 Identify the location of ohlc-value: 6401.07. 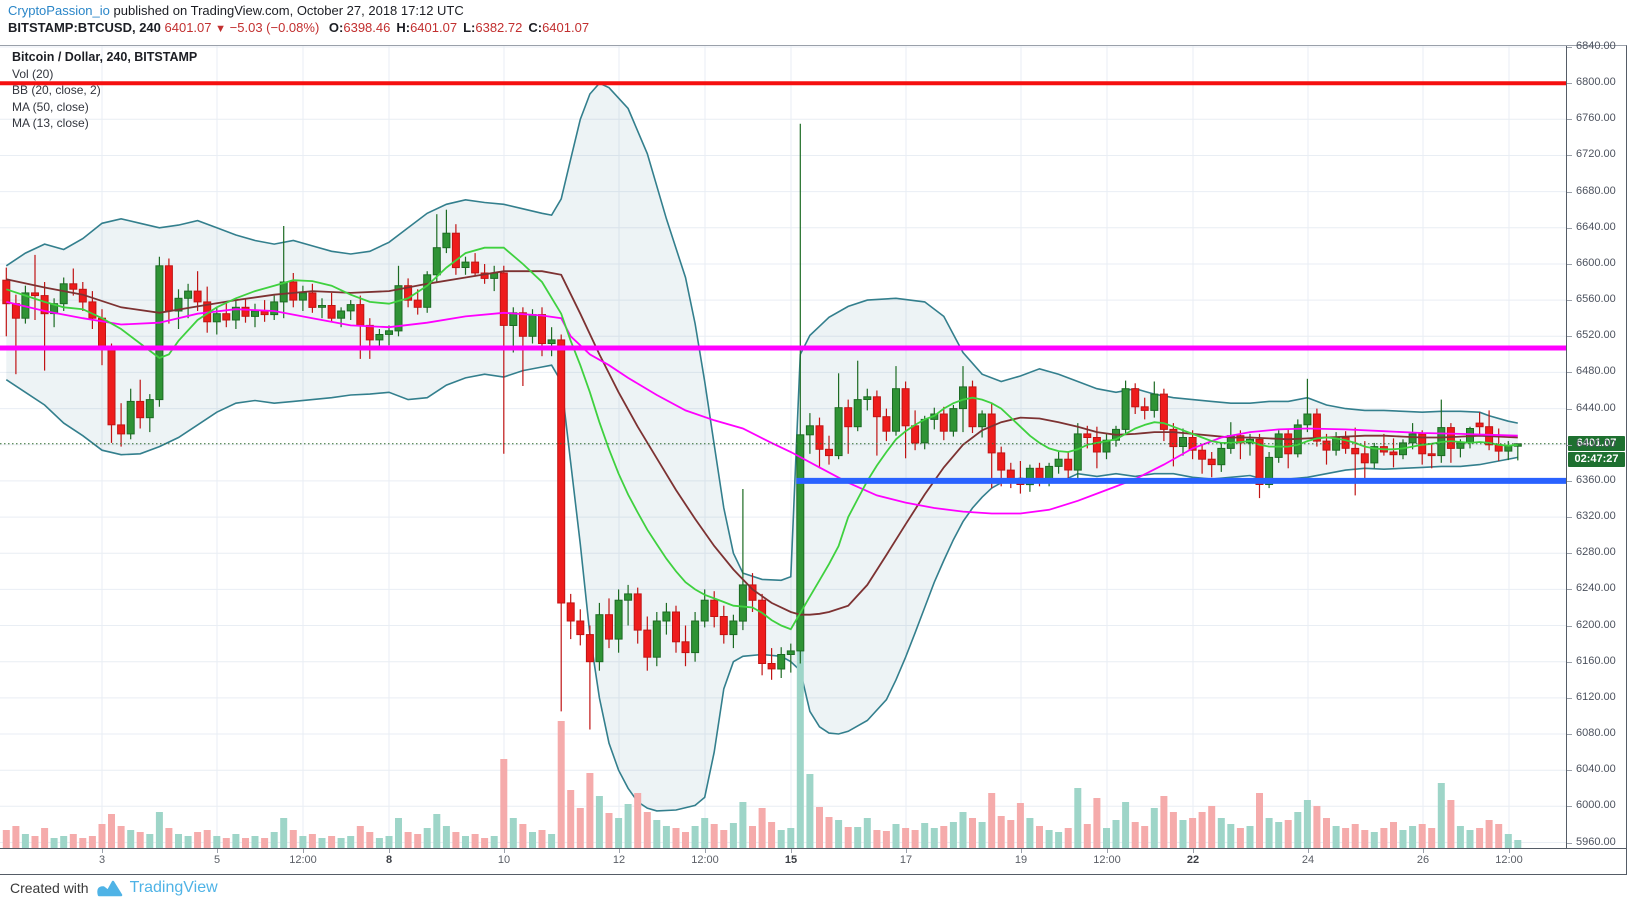
(566, 27).